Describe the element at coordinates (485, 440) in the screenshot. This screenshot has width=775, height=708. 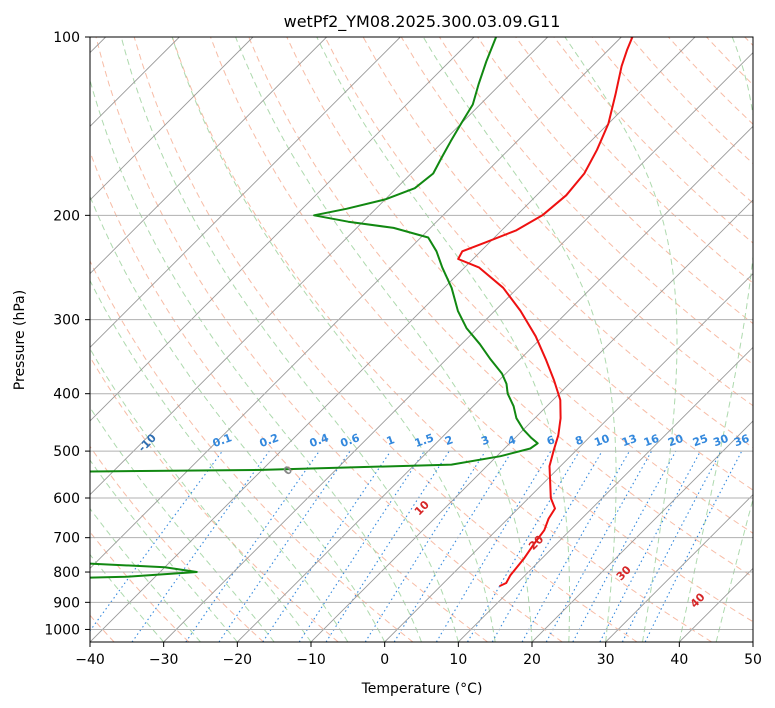
I see `mixing-ratio-label: 3` at that location.